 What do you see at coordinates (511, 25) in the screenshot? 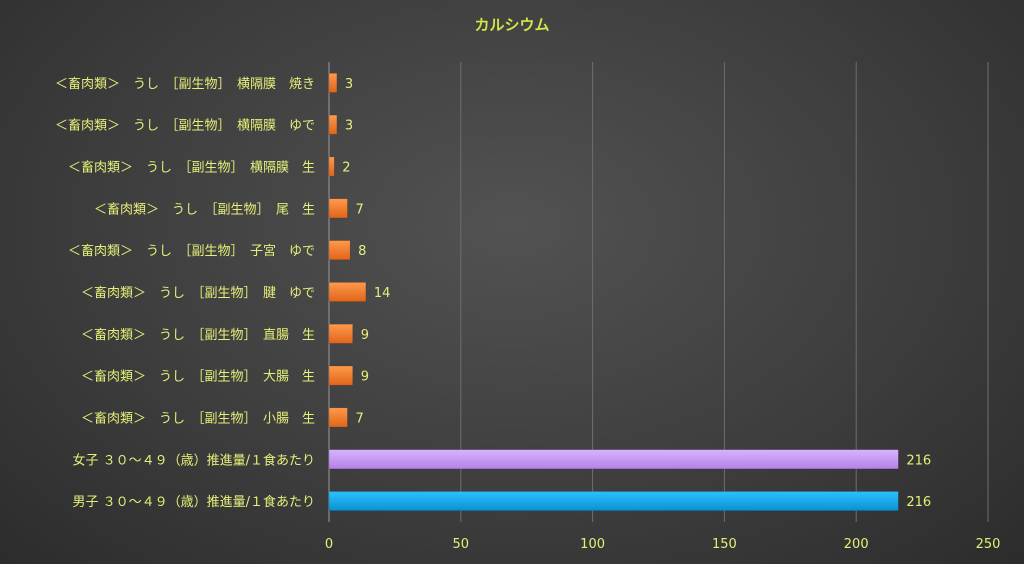
I see `chart-title: カルシウム` at bounding box center [511, 25].